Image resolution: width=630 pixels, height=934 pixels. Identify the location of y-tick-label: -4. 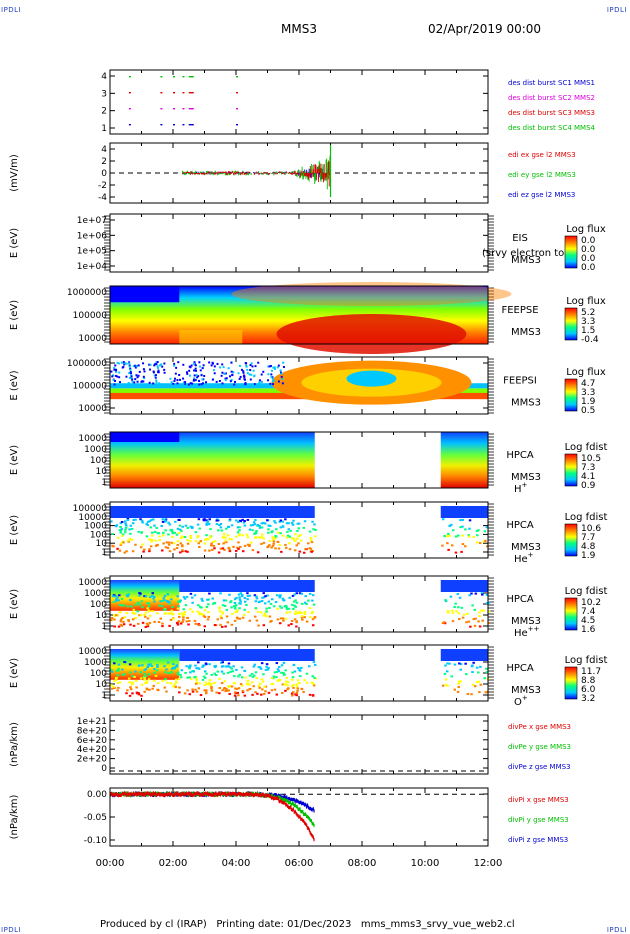
(102, 198).